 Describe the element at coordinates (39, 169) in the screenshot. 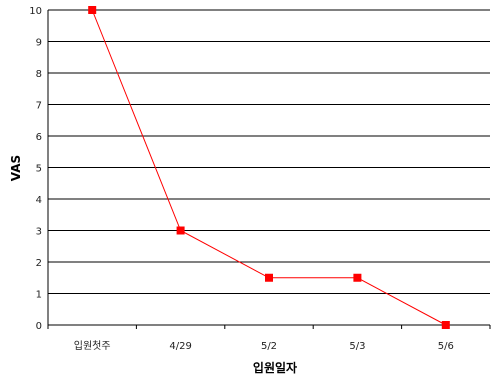

I see `y-tick-label-5: 5` at that location.